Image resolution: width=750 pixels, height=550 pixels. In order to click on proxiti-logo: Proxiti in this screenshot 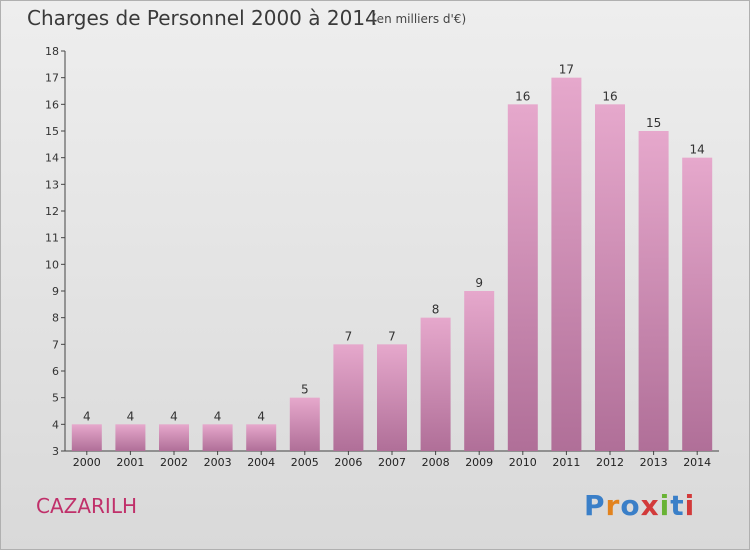, I will do `click(639, 505)`.